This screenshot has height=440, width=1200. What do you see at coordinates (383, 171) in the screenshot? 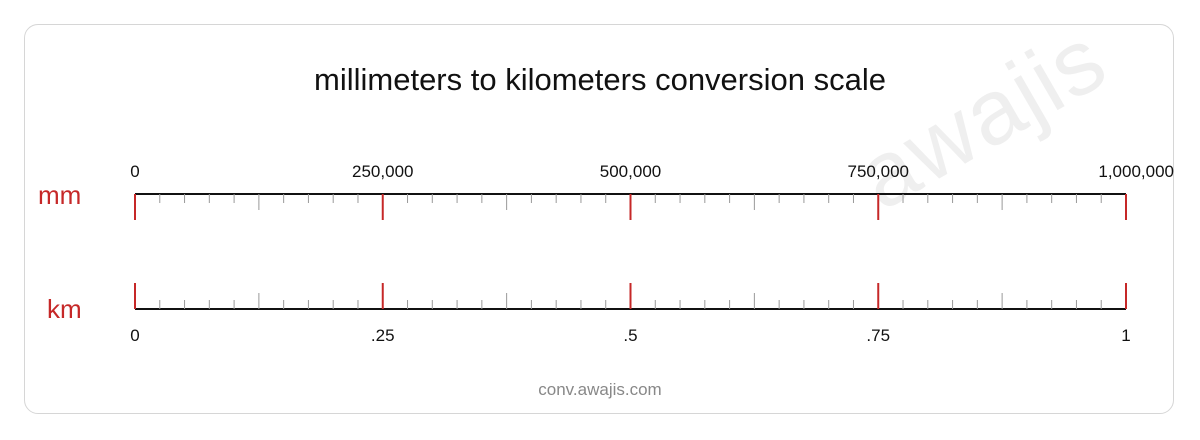
I see `top-tick-label: 250,000` at bounding box center [383, 171].